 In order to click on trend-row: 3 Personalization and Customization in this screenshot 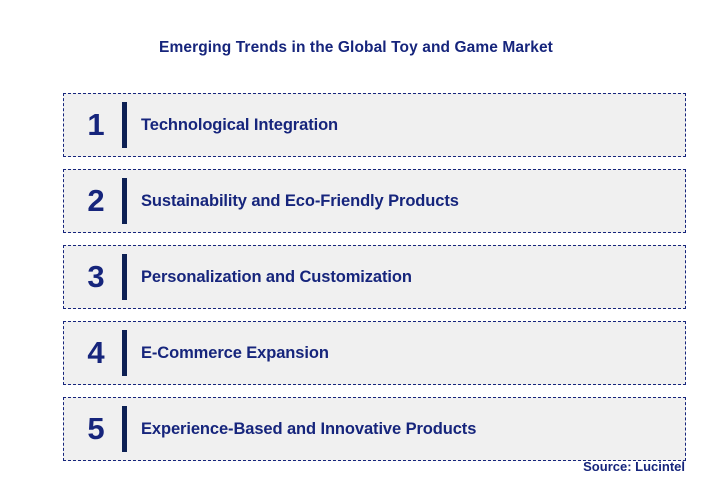, I will do `click(374, 277)`.